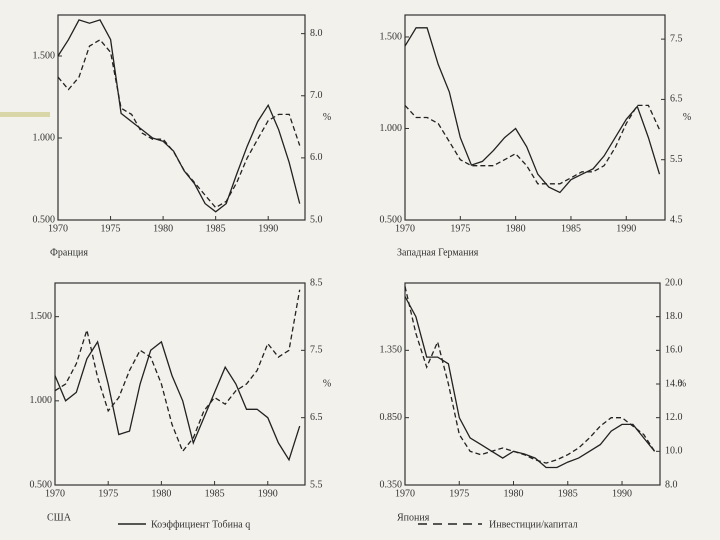  What do you see at coordinates (316, 95) in the screenshot?
I see `y2-tick-label: 7.0` at bounding box center [316, 95].